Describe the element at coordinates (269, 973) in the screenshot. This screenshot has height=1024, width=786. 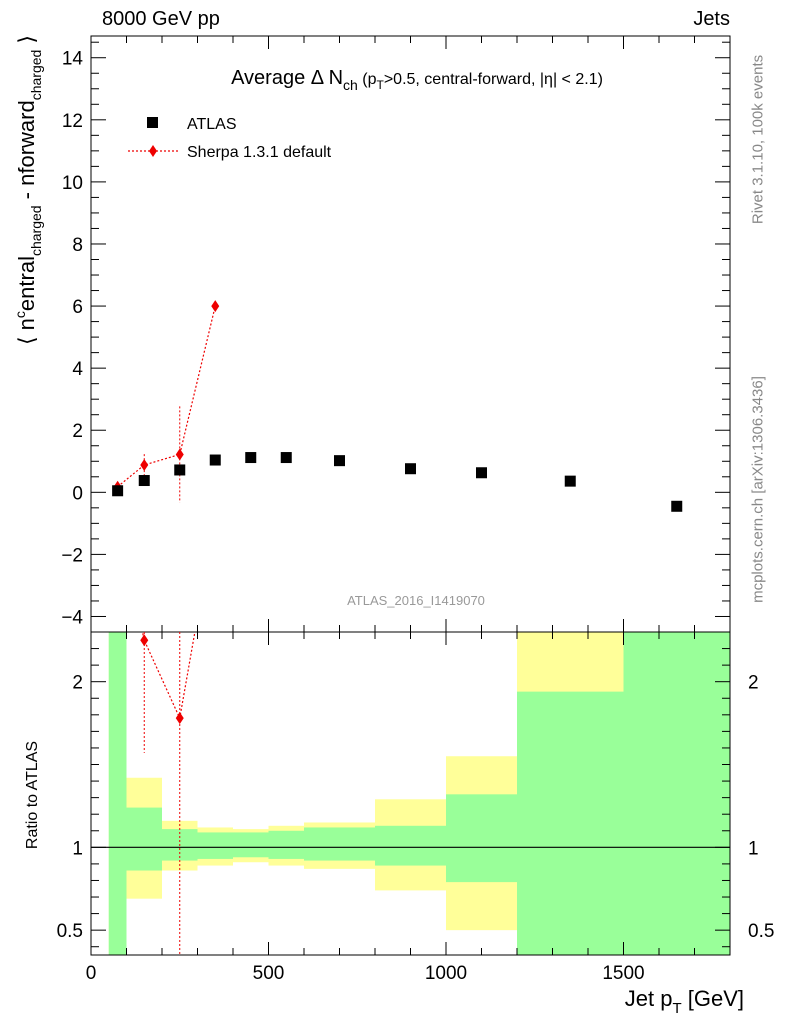
I see `x-tick-label: 500` at that location.